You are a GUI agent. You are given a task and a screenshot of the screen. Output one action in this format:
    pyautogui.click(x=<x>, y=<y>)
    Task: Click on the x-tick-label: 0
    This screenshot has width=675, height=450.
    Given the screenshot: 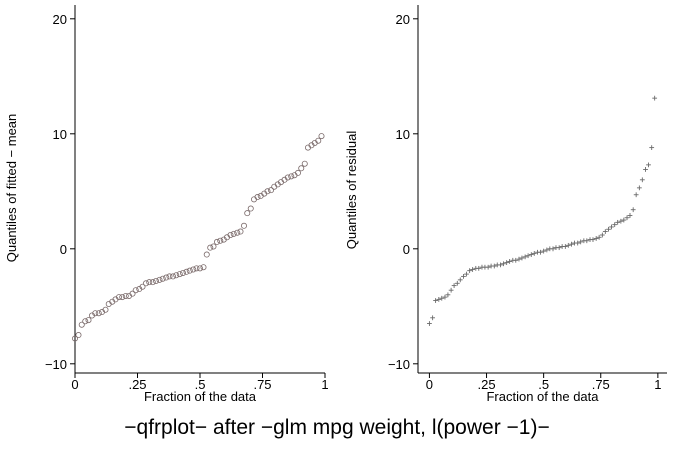 What is the action you would take?
    pyautogui.click(x=74, y=384)
    